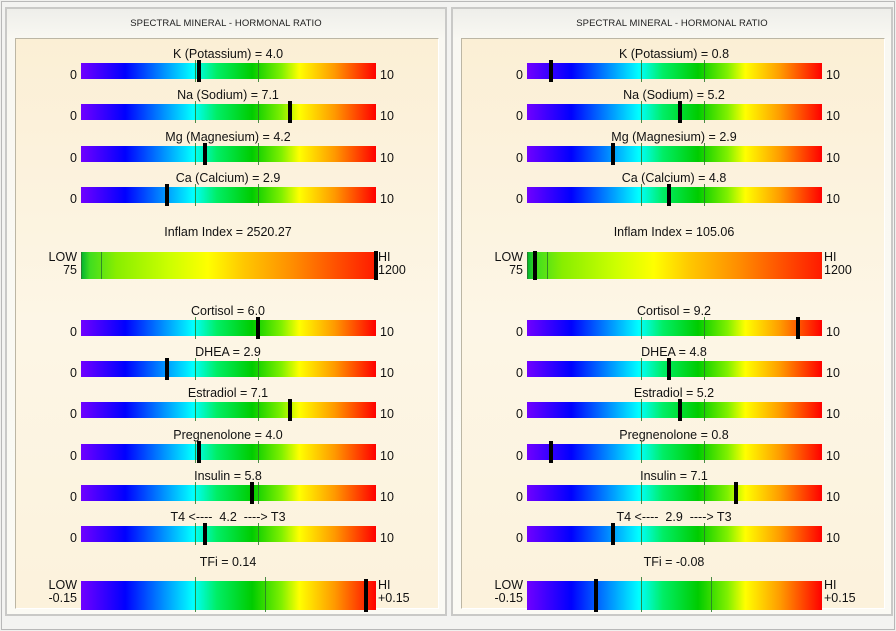 The height and width of the screenshot is (631, 896). I want to click on tfi-hi-label: HI +0.15, so click(840, 592).